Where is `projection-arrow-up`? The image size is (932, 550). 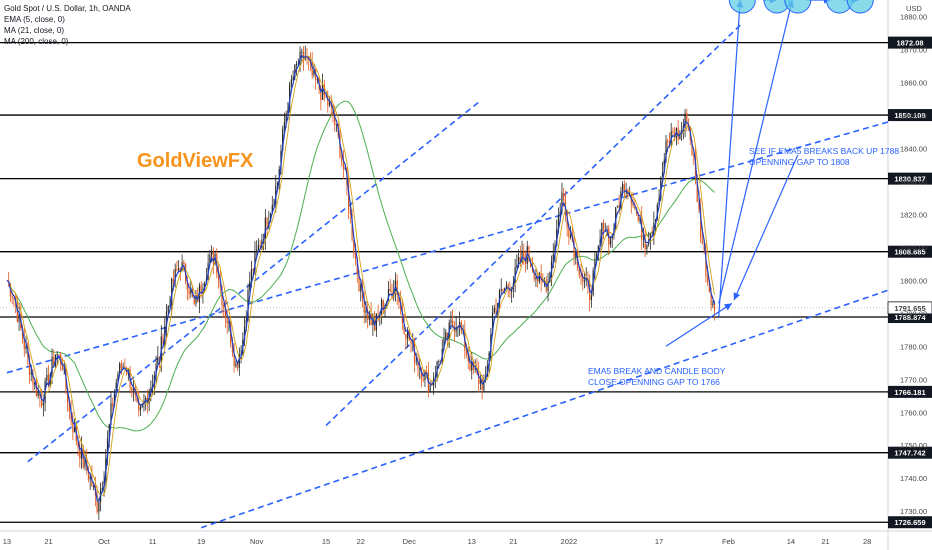
projection-arrow-up is located at coordinates (756, 152).